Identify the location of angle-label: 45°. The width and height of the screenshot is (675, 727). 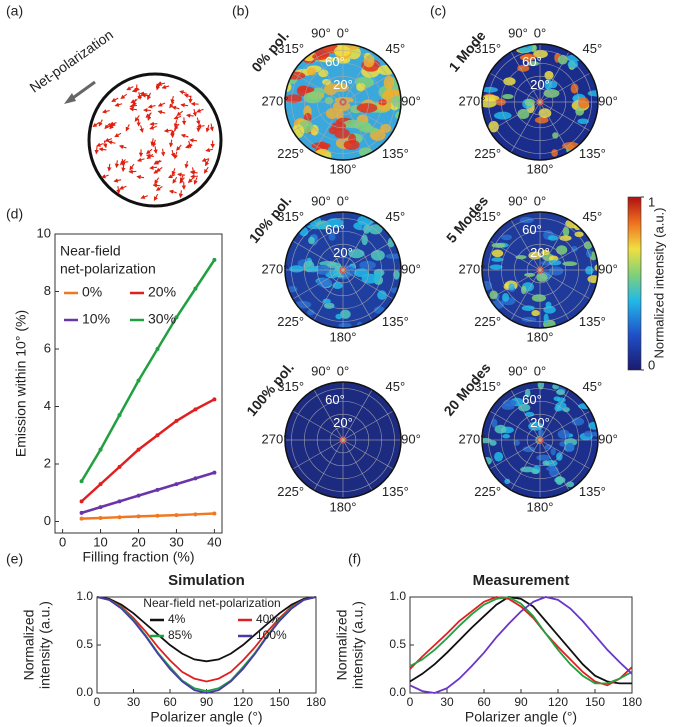
(395, 386).